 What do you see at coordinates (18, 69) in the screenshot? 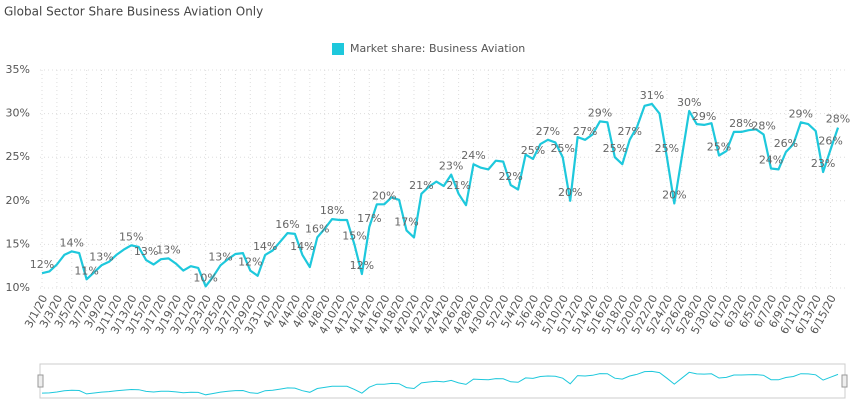
I see `y-tick-label: 35%` at bounding box center [18, 69].